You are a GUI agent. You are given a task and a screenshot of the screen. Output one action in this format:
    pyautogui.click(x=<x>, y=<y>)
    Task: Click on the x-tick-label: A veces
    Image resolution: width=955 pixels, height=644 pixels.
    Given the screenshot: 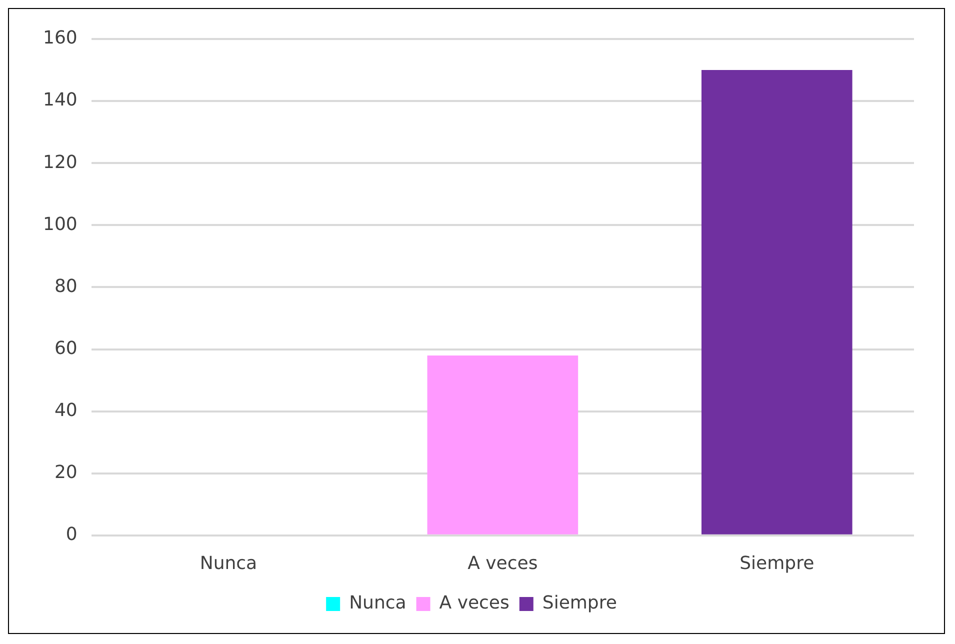 What is the action you would take?
    pyautogui.click(x=503, y=563)
    